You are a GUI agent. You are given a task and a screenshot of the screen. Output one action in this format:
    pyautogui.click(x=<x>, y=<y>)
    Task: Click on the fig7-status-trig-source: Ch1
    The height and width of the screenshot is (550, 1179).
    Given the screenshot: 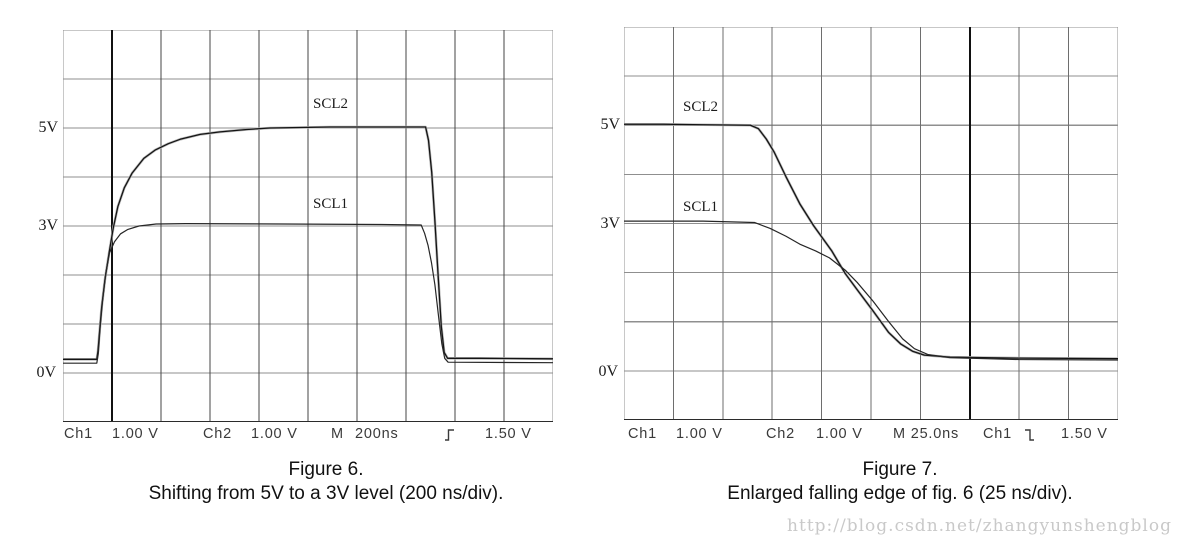 What is the action you would take?
    pyautogui.click(x=997, y=434)
    